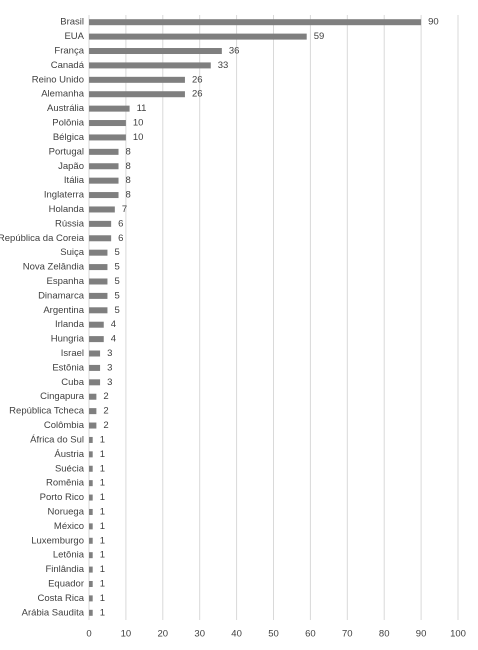 This screenshot has width=478, height=650. Describe the element at coordinates (197, 79) in the screenshot. I see `data-label: 26` at that location.